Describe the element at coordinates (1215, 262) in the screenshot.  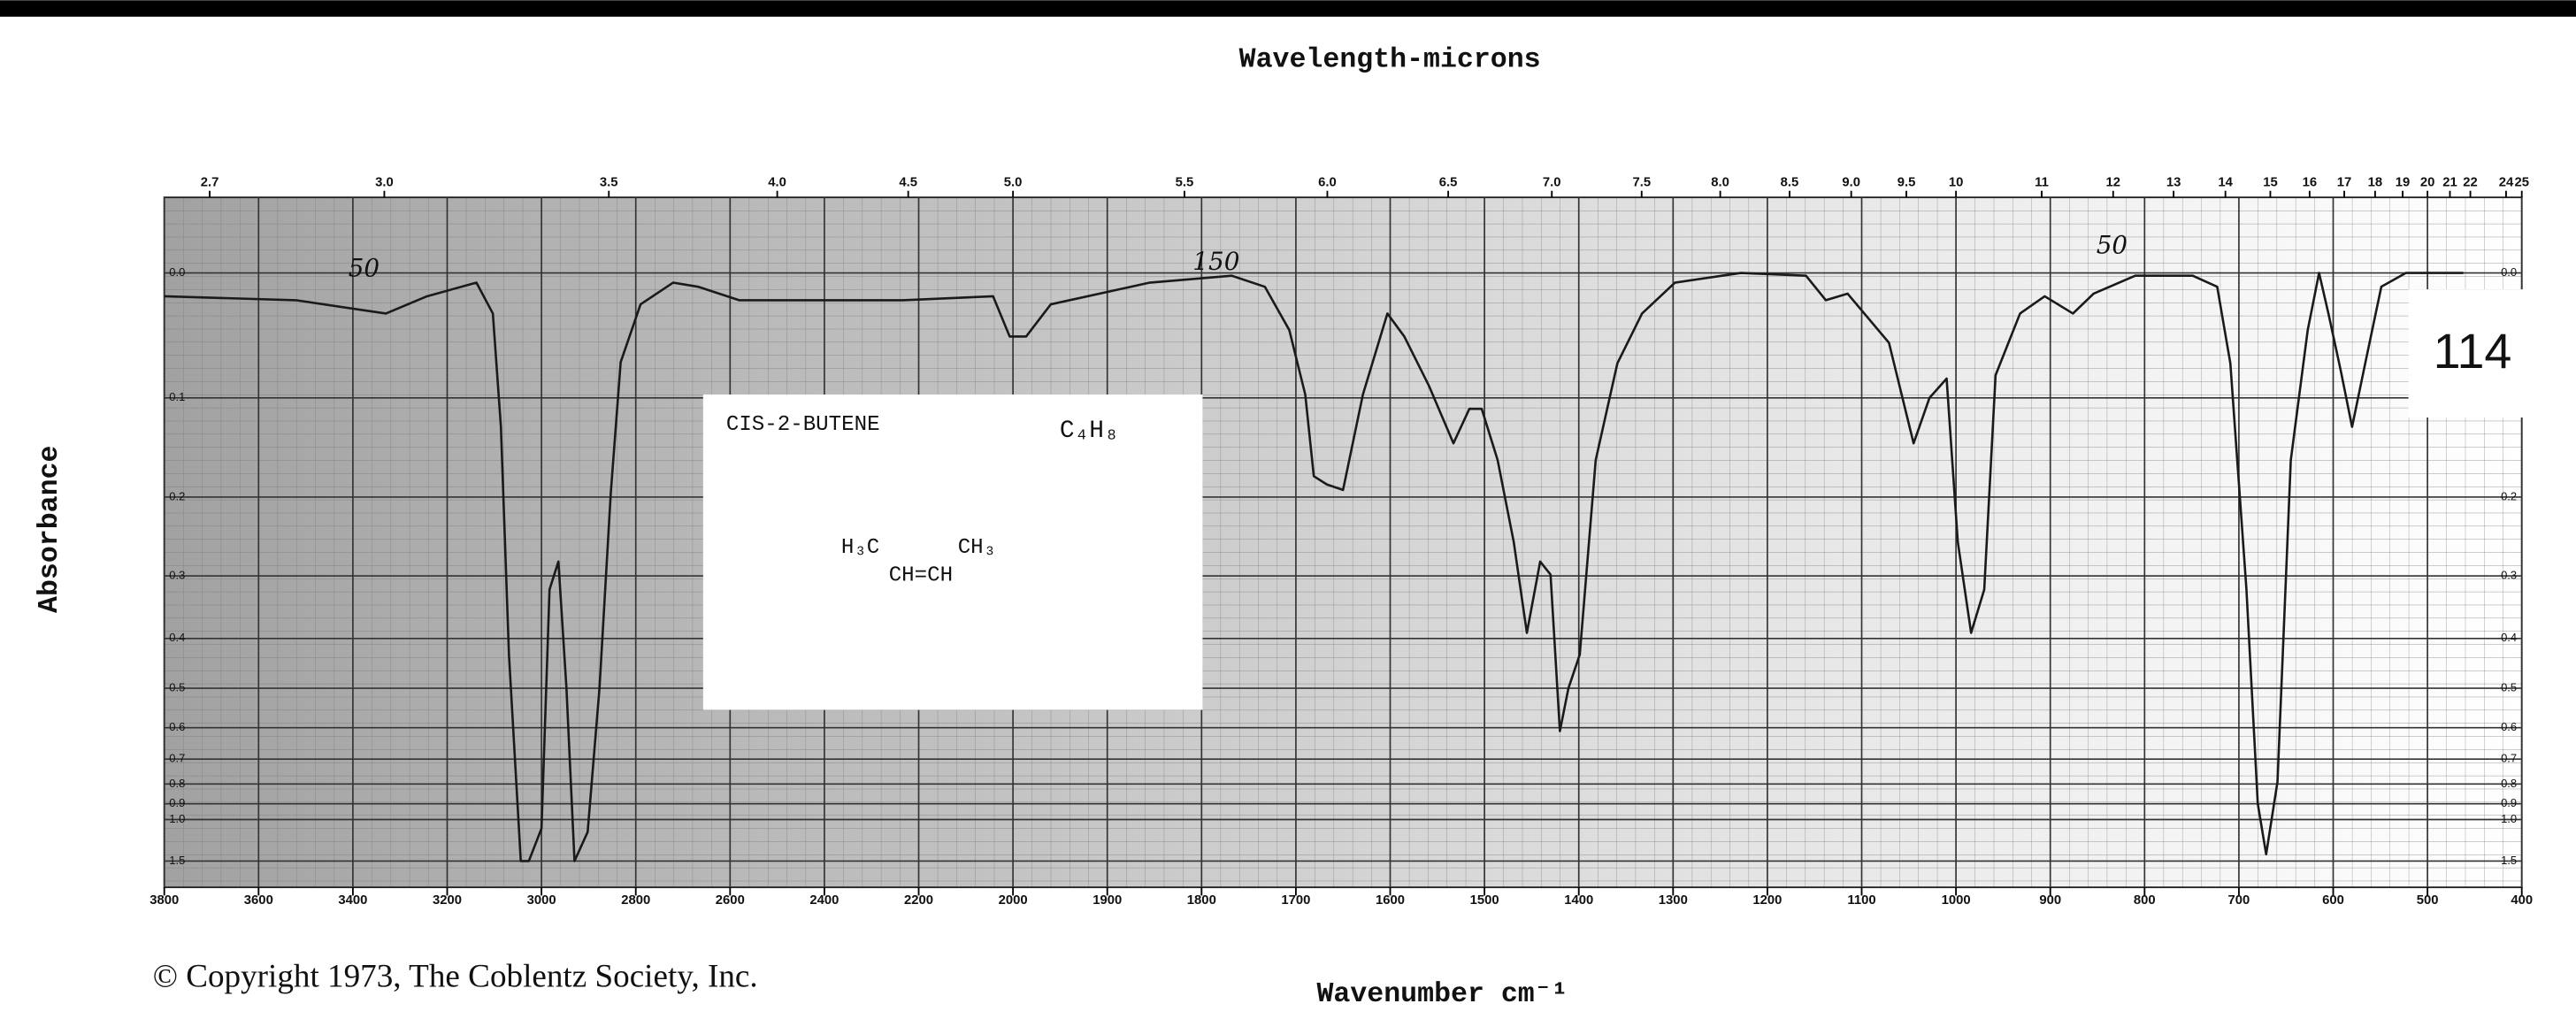
I see `handwritten-note: 150` at that location.